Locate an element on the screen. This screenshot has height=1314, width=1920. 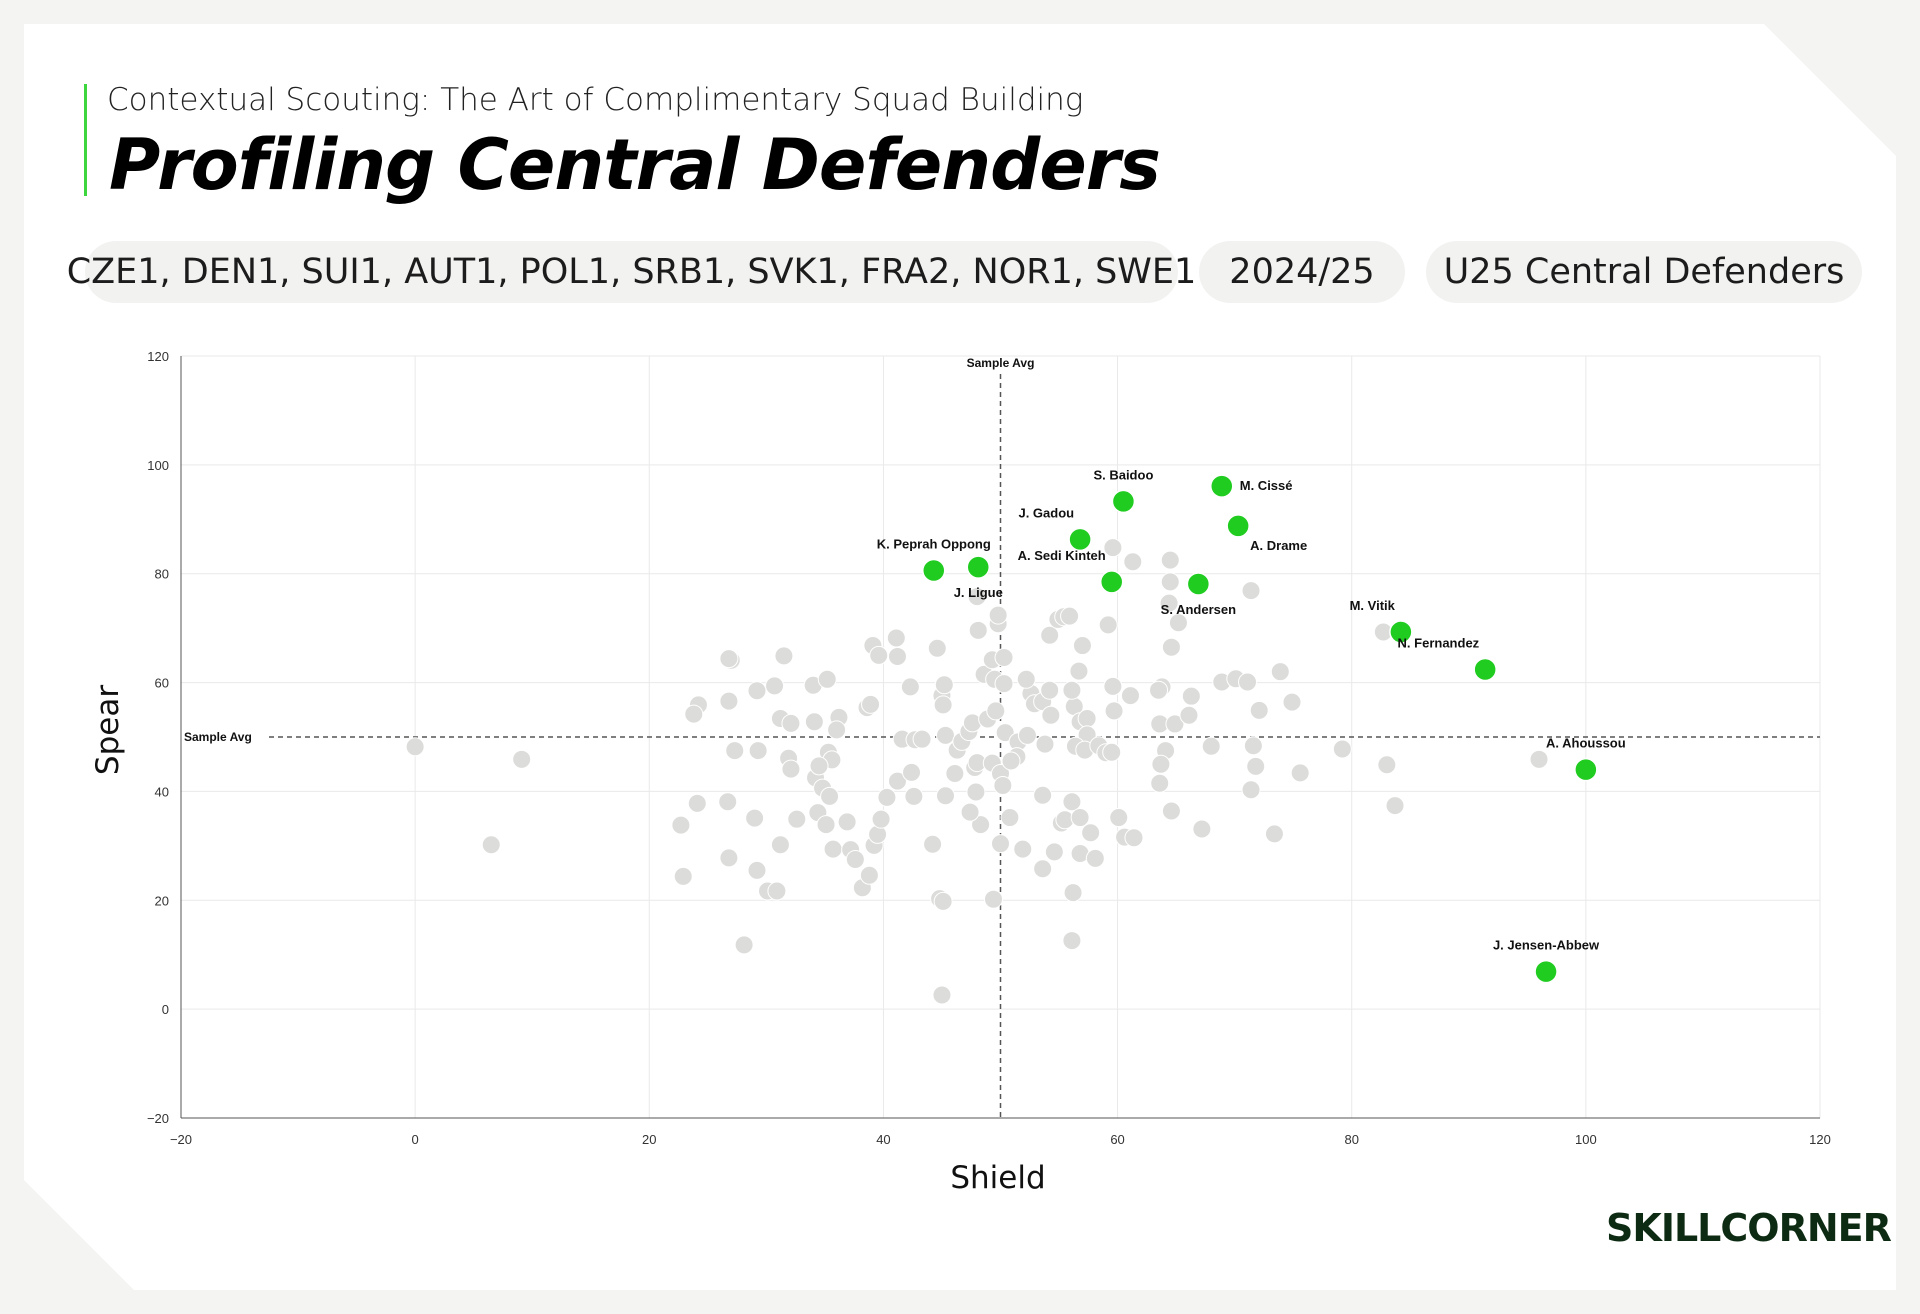
y-axis-title: Spear is located at coordinates (108, 730).